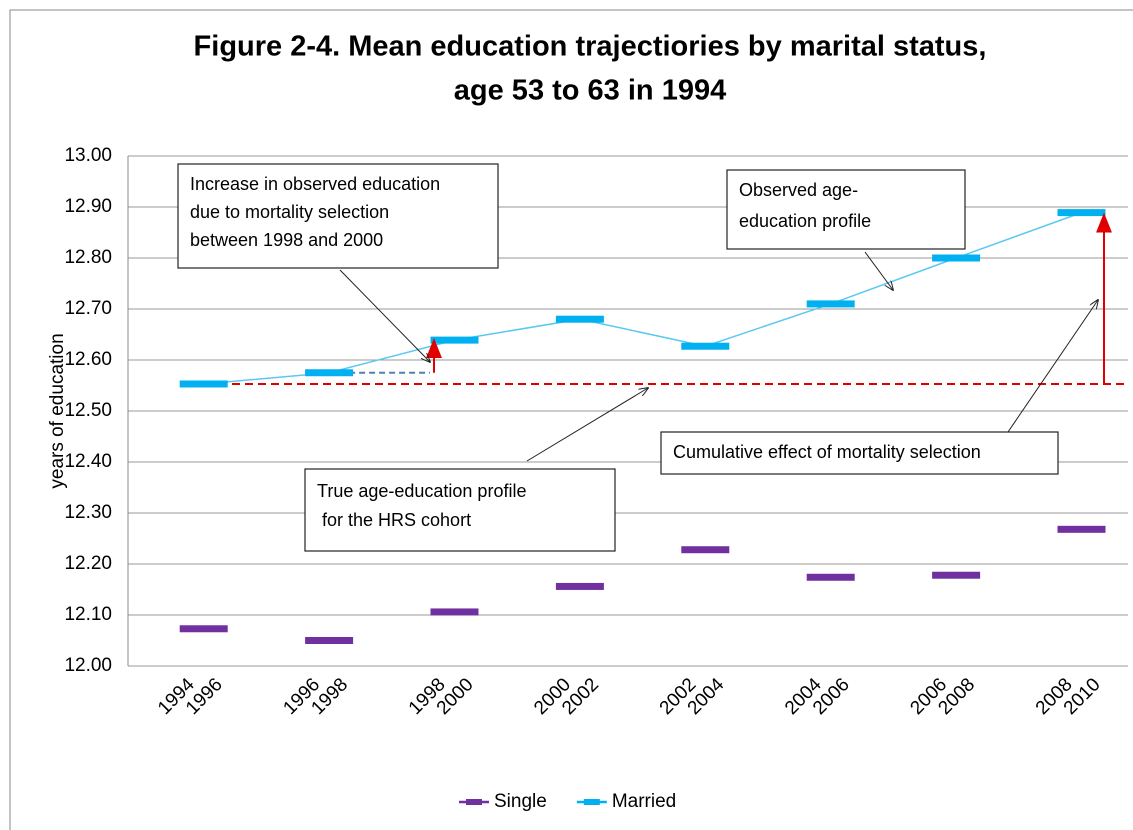  Describe the element at coordinates (644, 801) in the screenshot. I see `legend-label: Married` at that location.